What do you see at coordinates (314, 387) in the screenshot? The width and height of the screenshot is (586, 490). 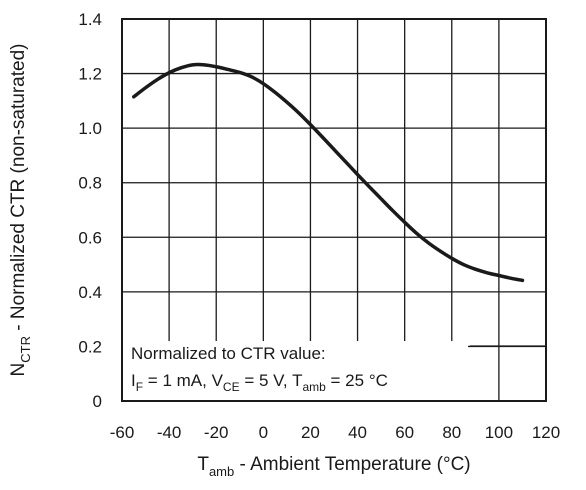 I see `annotation-subscript: amb` at bounding box center [314, 387].